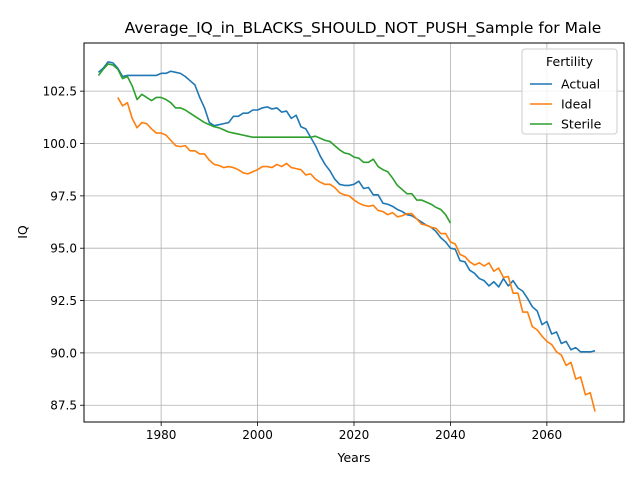 The height and width of the screenshot is (480, 640). Describe the element at coordinates (63, 353) in the screenshot. I see `y-tick-label: 90.0` at that location.